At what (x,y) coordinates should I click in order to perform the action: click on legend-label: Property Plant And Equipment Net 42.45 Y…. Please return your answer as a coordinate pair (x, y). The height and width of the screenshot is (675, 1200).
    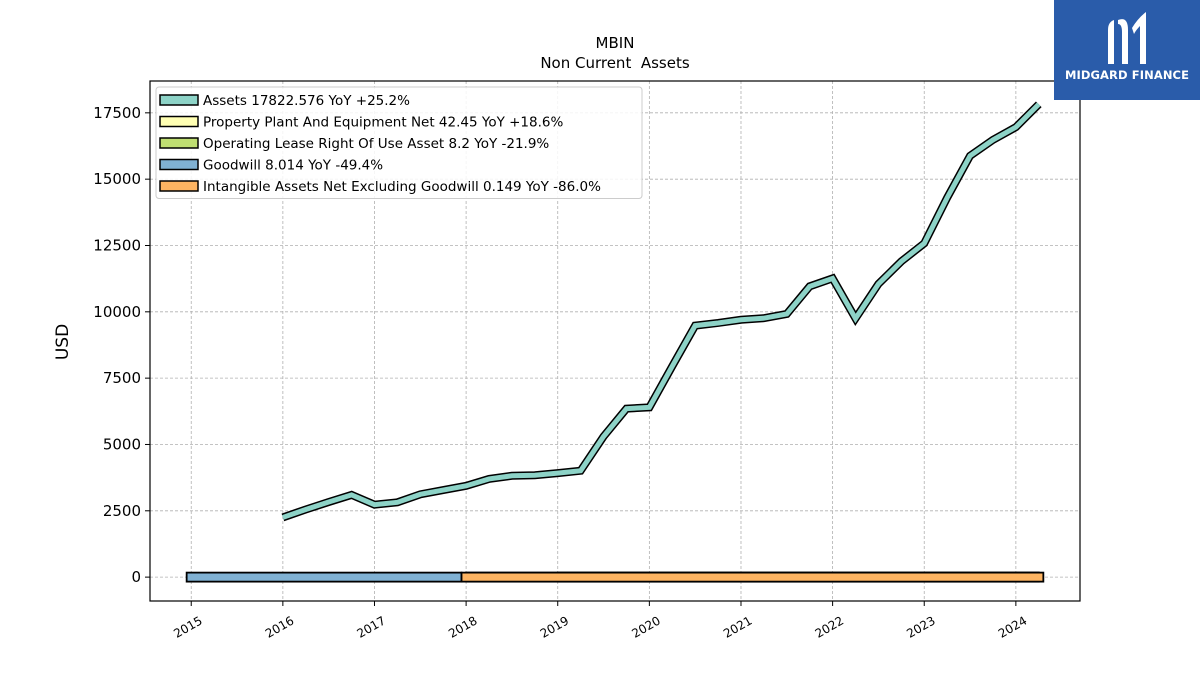
    Looking at the image, I should click on (383, 123).